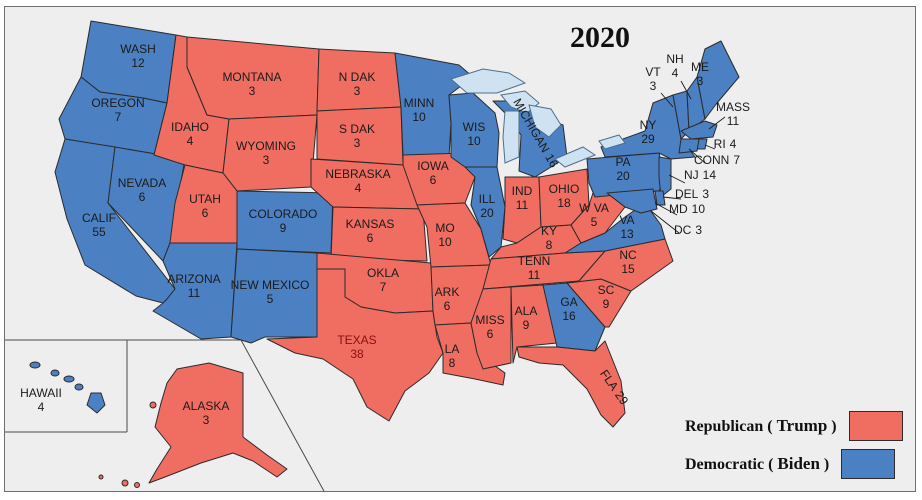 This screenshot has width=922, height=500. I want to click on state-label-pa: PA 20, so click(622, 169).